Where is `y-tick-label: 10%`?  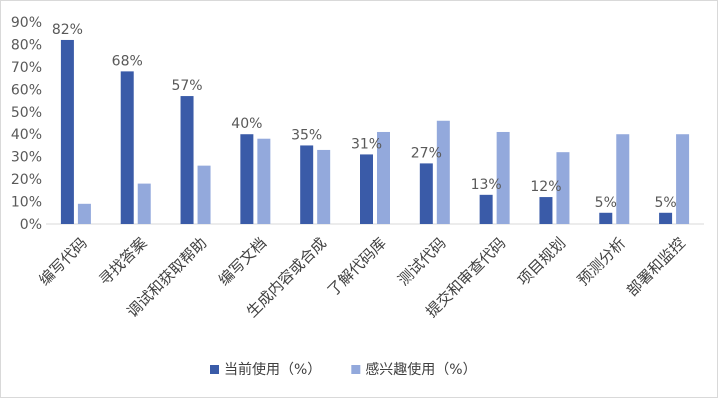 y-tick-label: 10% is located at coordinates (26, 203).